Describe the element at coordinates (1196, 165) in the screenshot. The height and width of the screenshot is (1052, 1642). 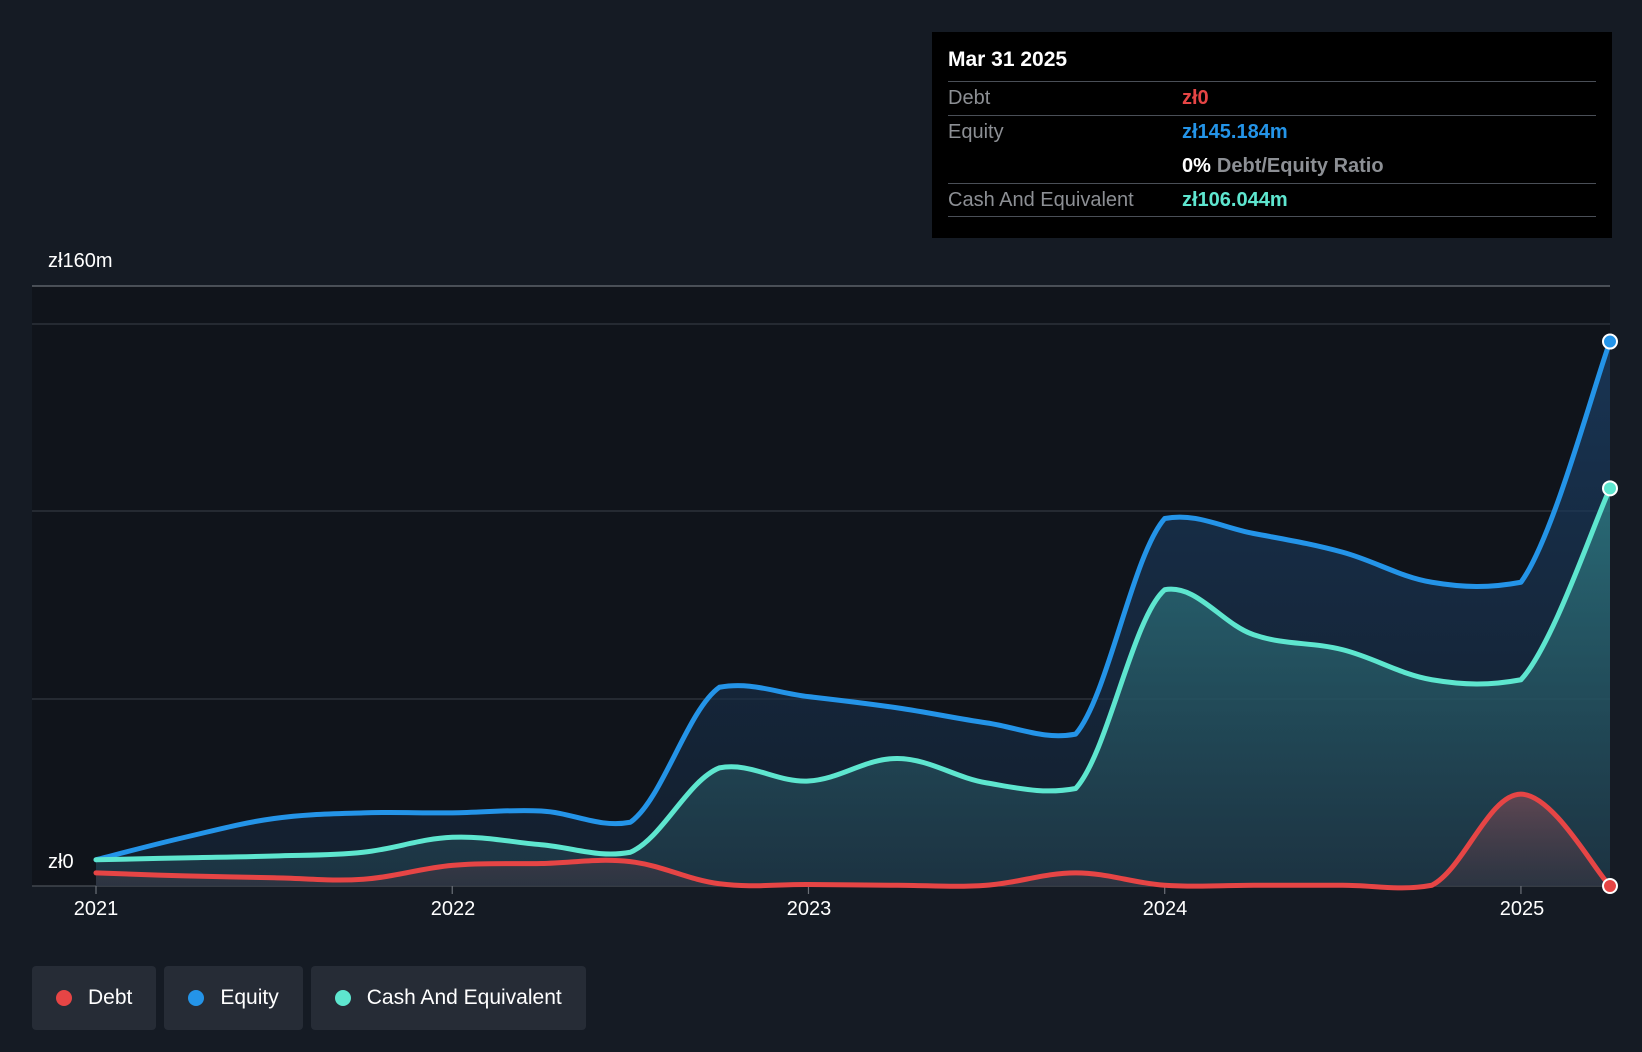
I see `tooltip-ratio-value: 0%` at that location.